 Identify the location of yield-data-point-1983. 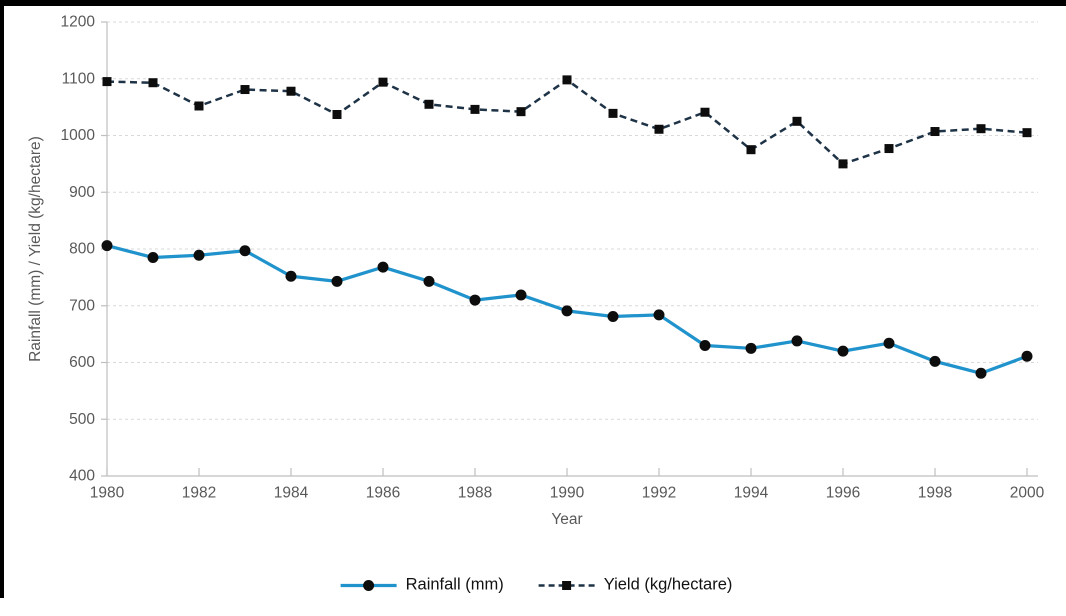
(245, 90).